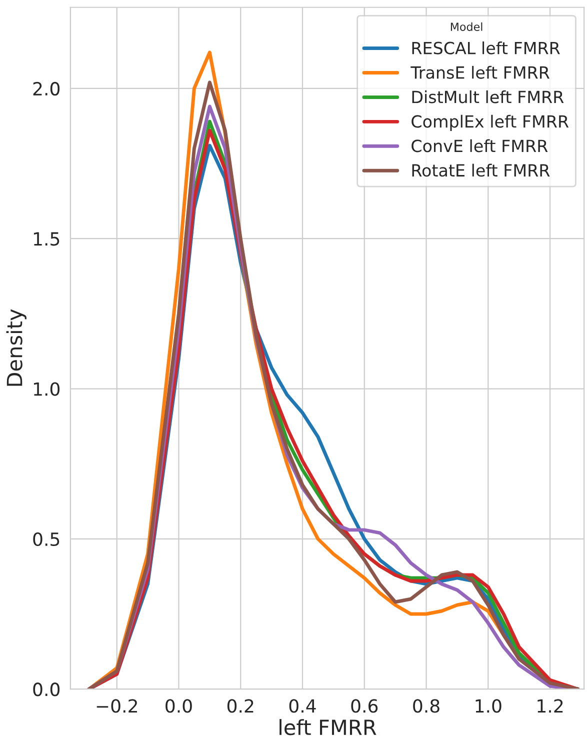 The width and height of the screenshot is (587, 737). What do you see at coordinates (240, 706) in the screenshot?
I see `x-tick-label: 0.2` at bounding box center [240, 706].